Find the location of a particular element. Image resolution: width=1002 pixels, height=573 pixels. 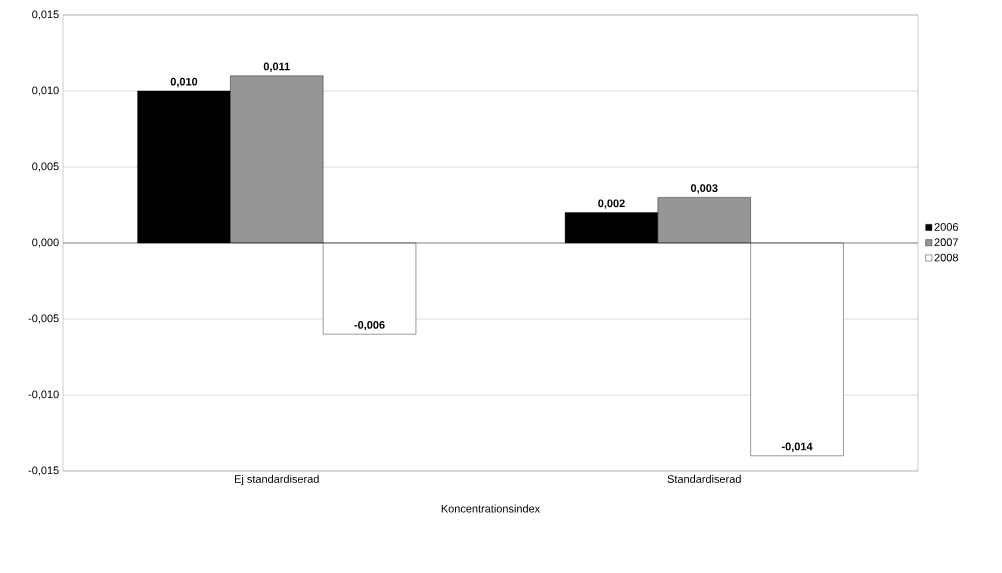

y-tick-label: -0,015 is located at coordinates (43, 471).